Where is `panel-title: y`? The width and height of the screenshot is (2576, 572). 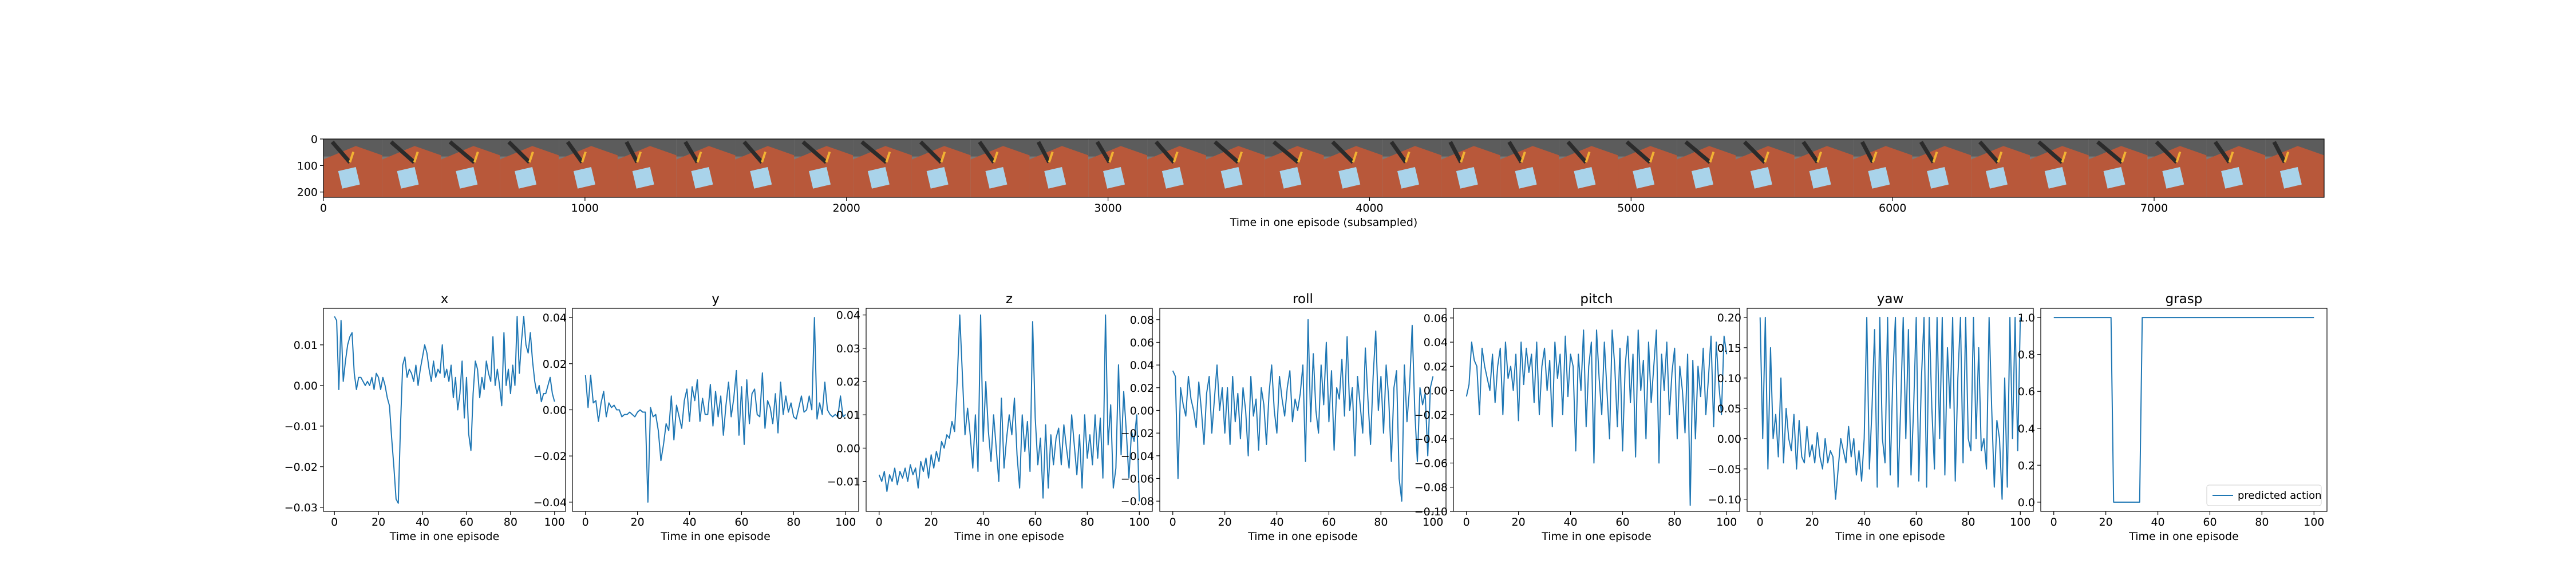
panel-title: y is located at coordinates (716, 299).